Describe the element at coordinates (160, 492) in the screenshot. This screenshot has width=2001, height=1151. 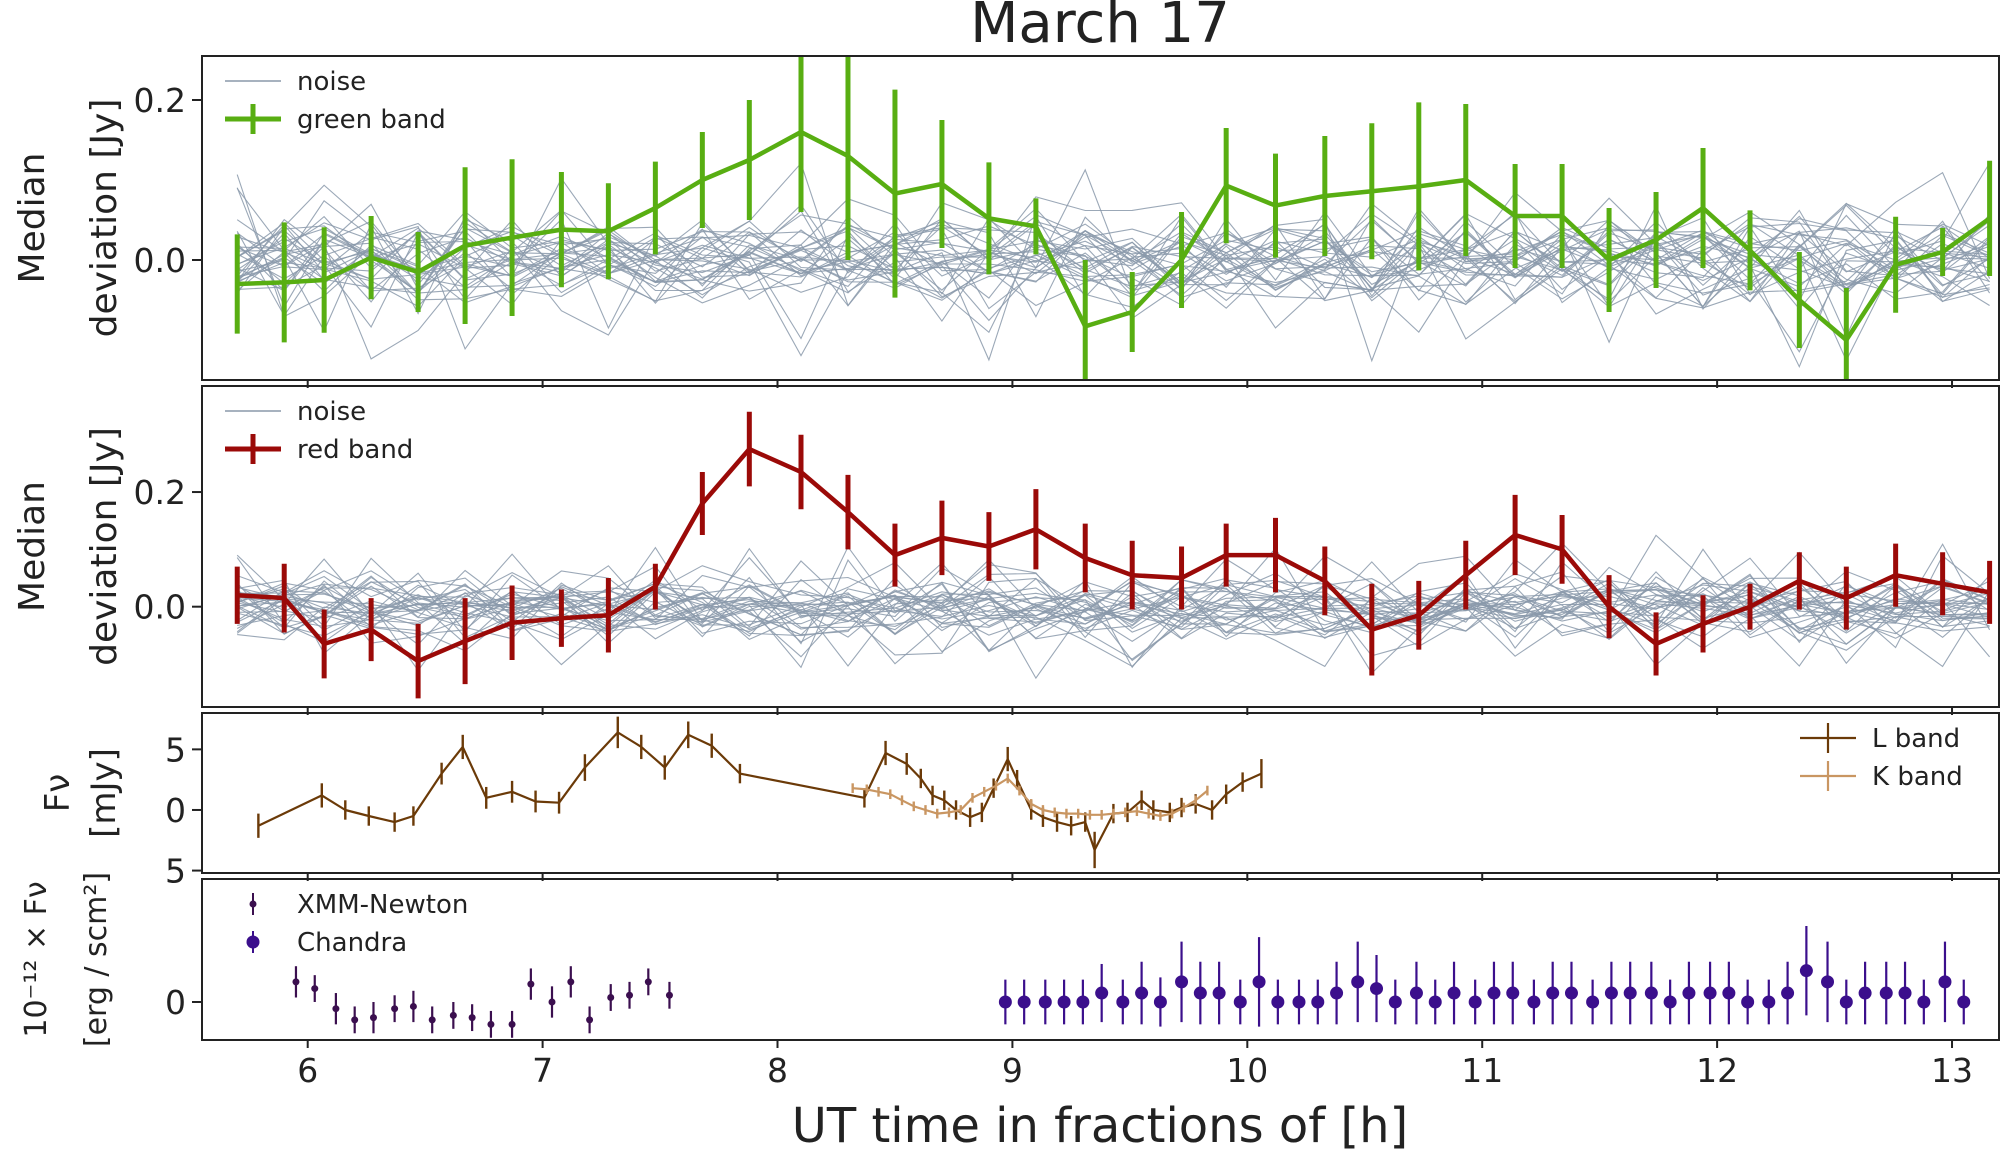
I see `y-tick-label: 0.2` at that location.